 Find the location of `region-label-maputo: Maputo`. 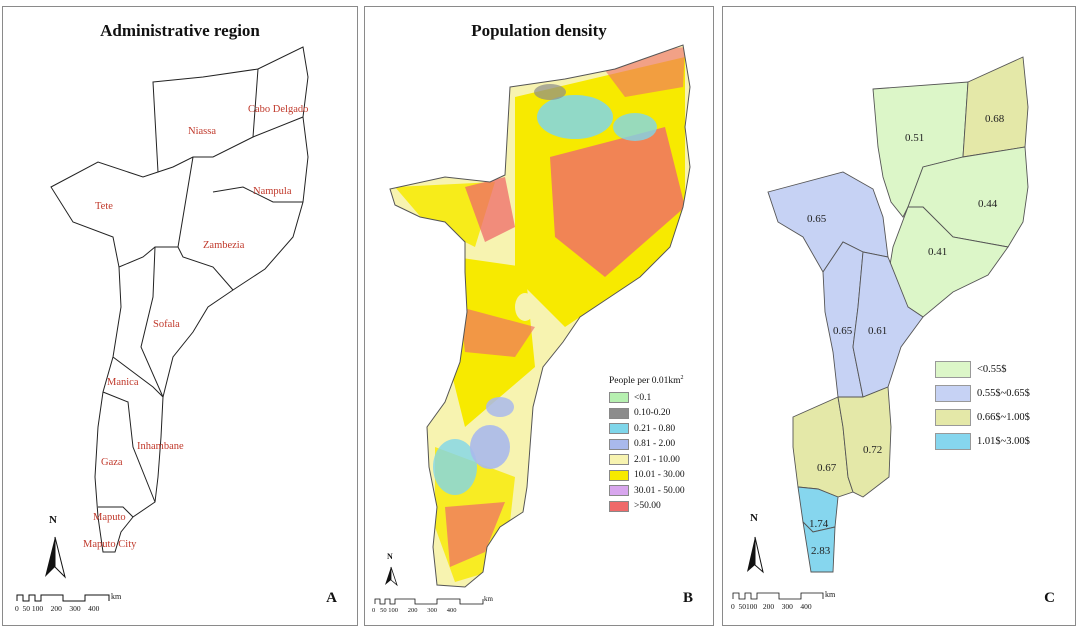

region-label-maputo: Maputo is located at coordinates (109, 517).